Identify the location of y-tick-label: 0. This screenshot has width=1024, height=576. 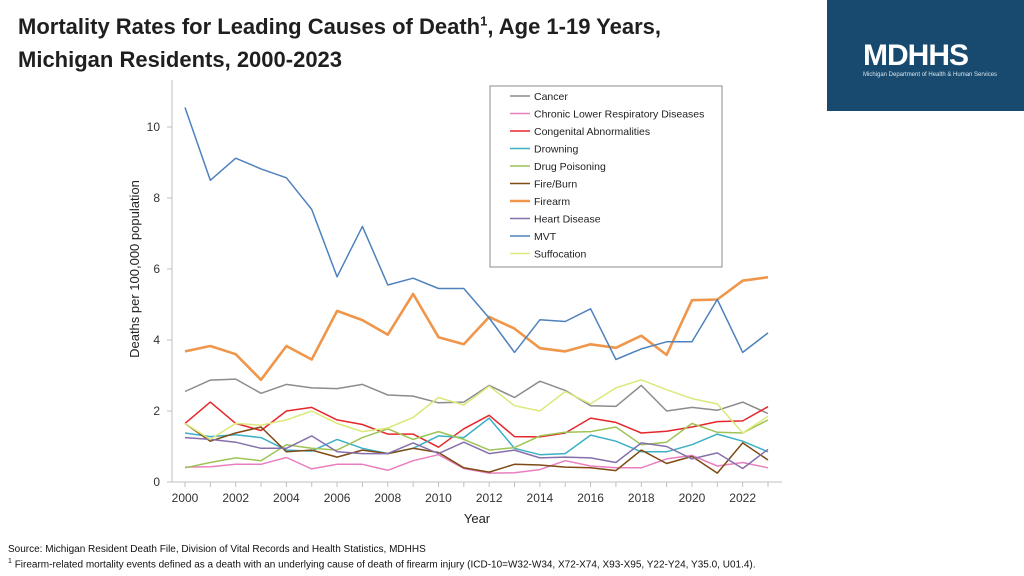
(156, 482).